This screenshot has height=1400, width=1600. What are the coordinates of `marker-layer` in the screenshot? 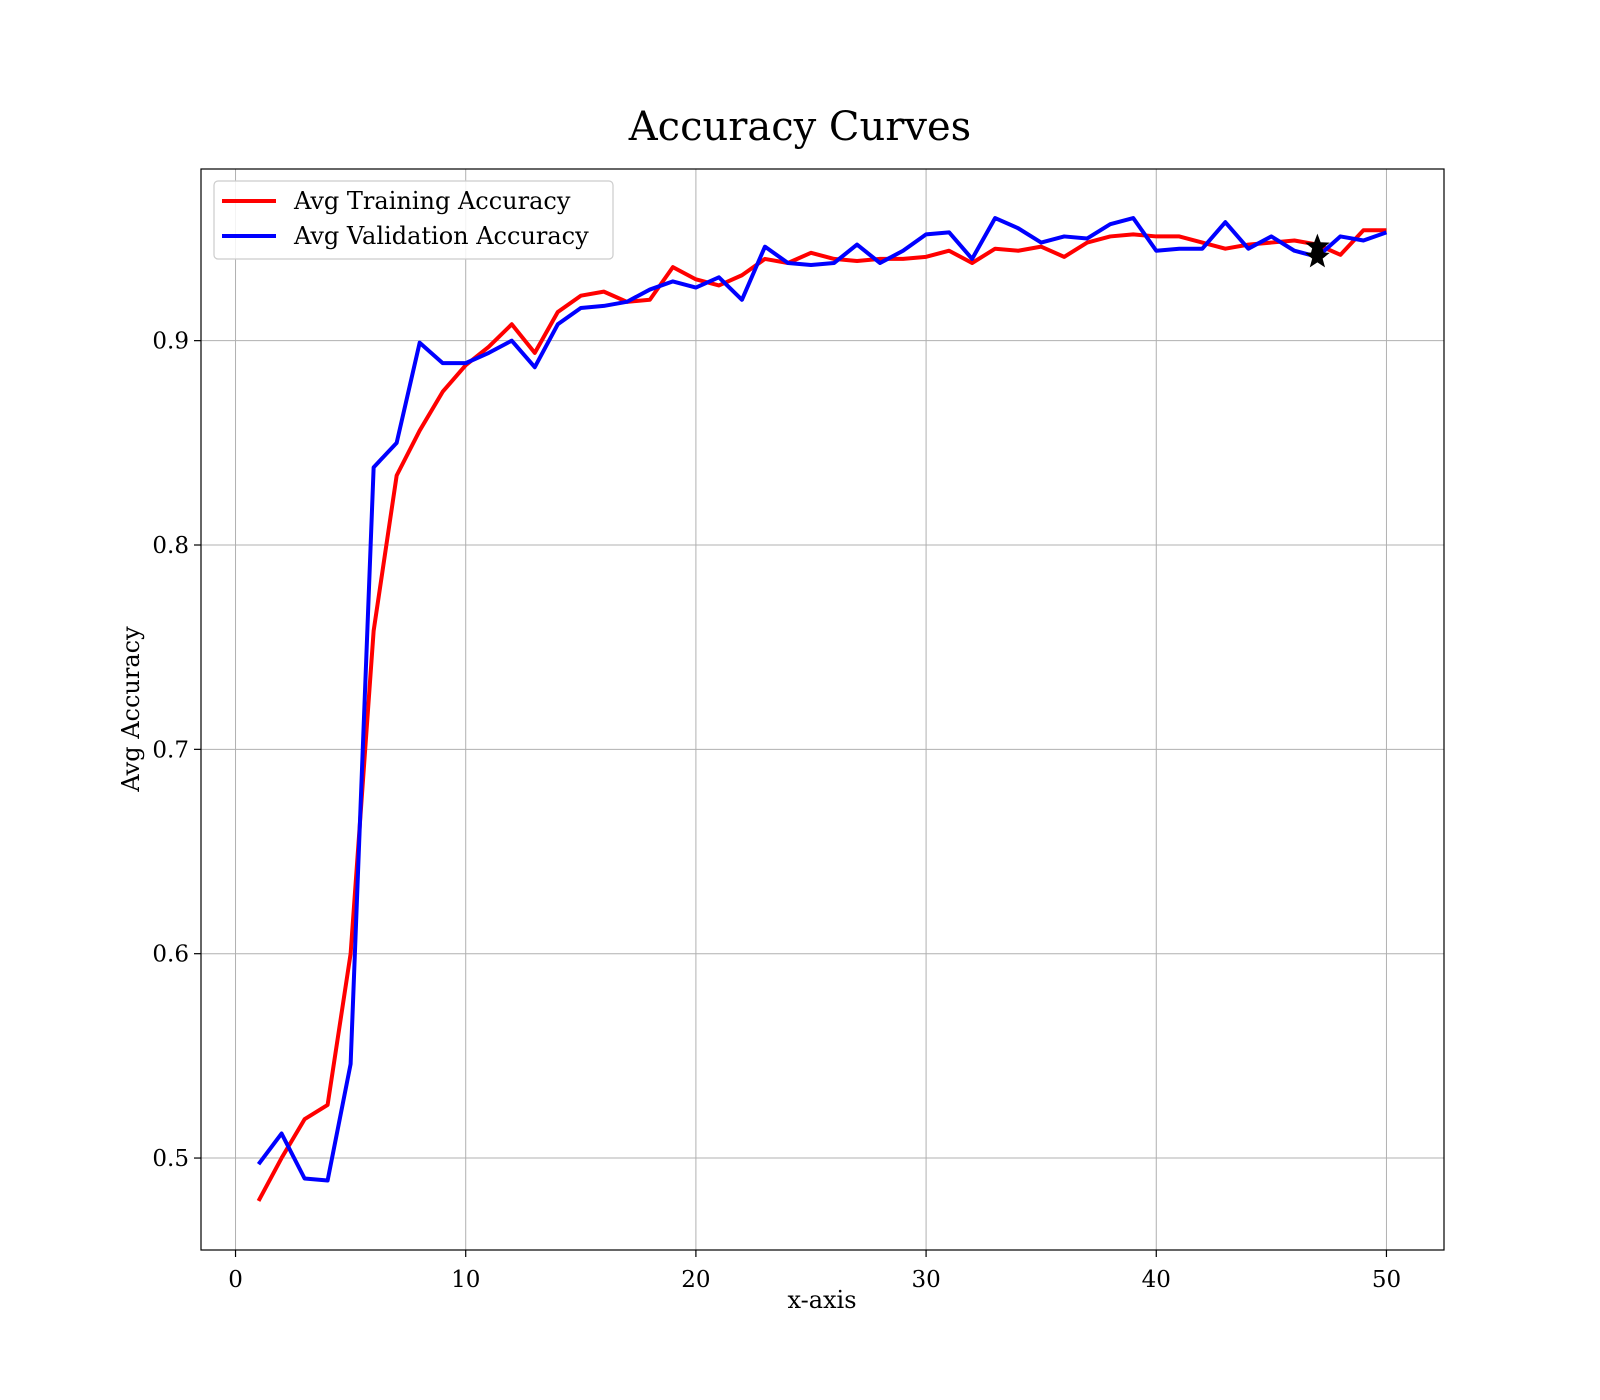 It's located at (1317, 250).